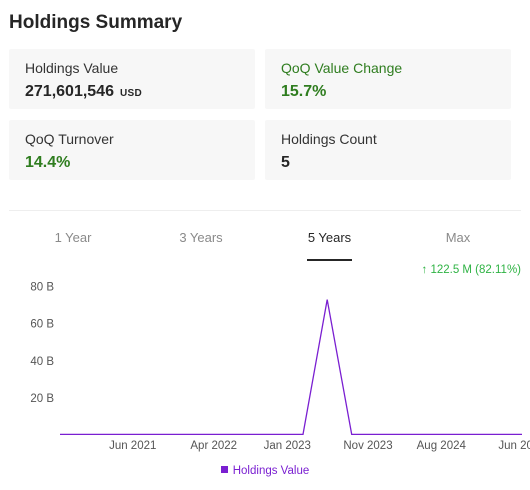  I want to click on legend-swatch, so click(224, 469).